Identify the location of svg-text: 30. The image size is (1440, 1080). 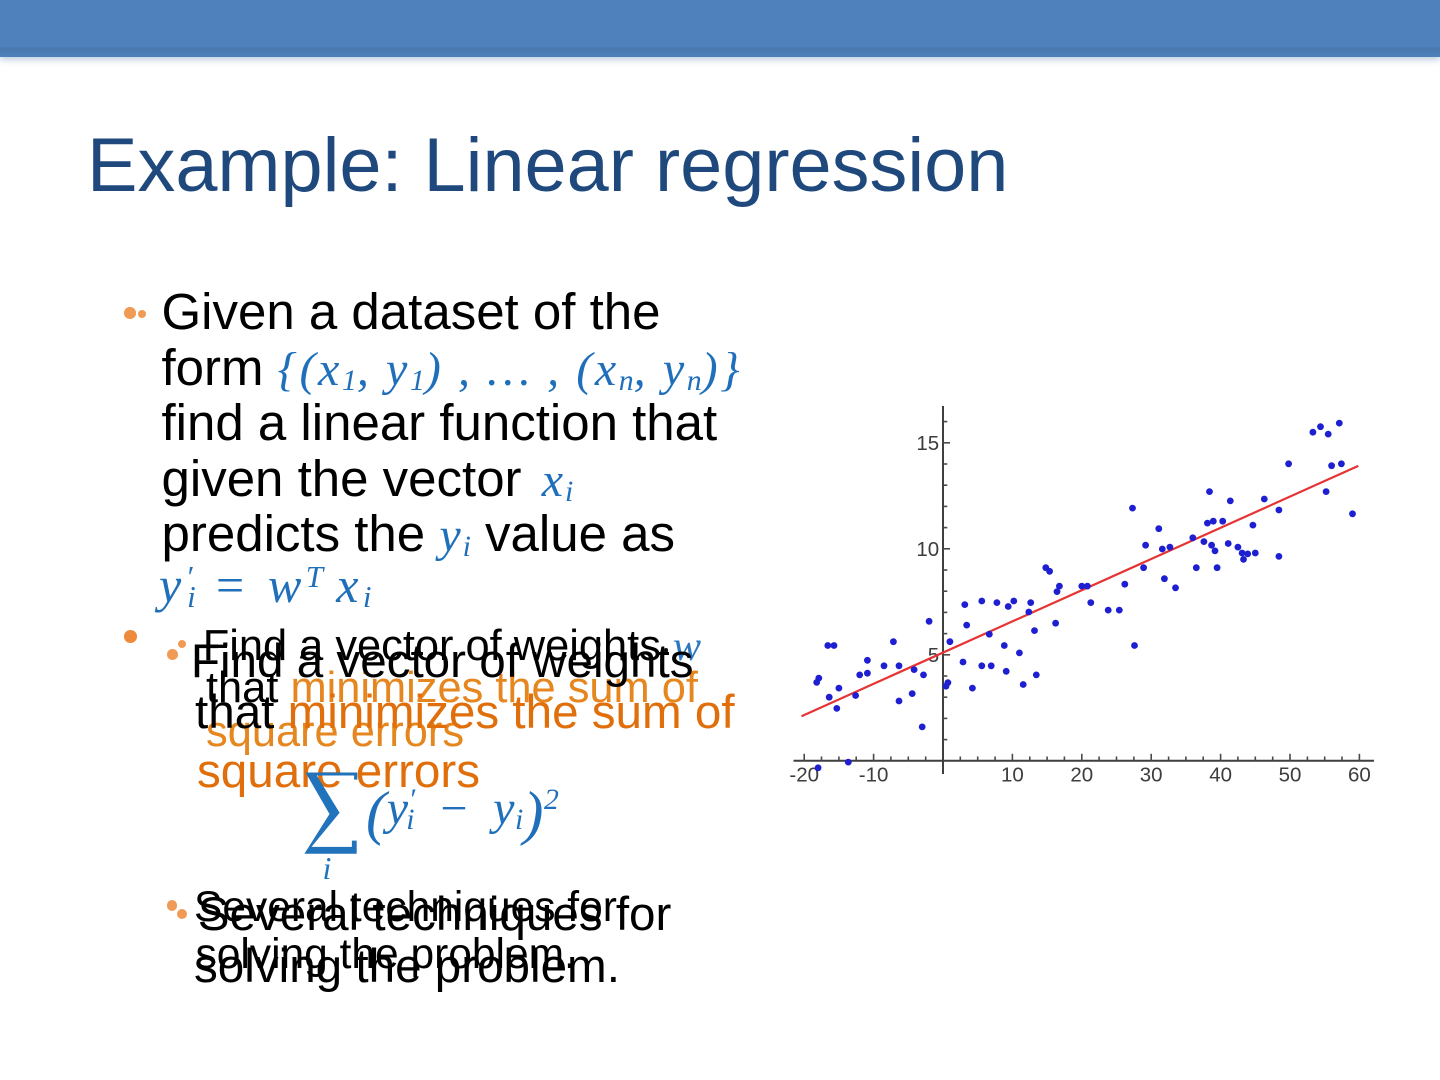
(1151, 774).